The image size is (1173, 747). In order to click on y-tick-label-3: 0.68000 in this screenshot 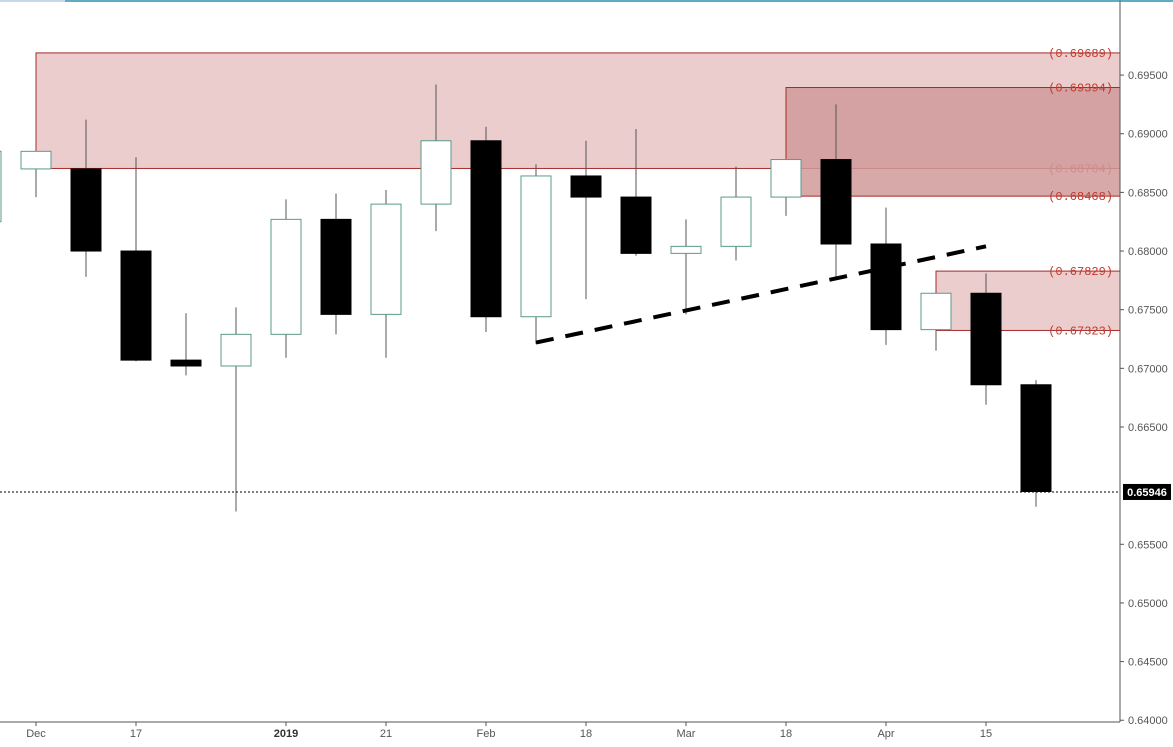, I will do `click(1148, 252)`.